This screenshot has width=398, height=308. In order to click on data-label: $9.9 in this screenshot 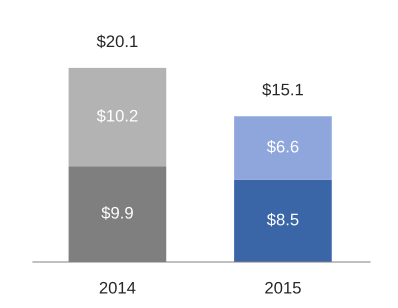, I will do `click(117, 213)`.